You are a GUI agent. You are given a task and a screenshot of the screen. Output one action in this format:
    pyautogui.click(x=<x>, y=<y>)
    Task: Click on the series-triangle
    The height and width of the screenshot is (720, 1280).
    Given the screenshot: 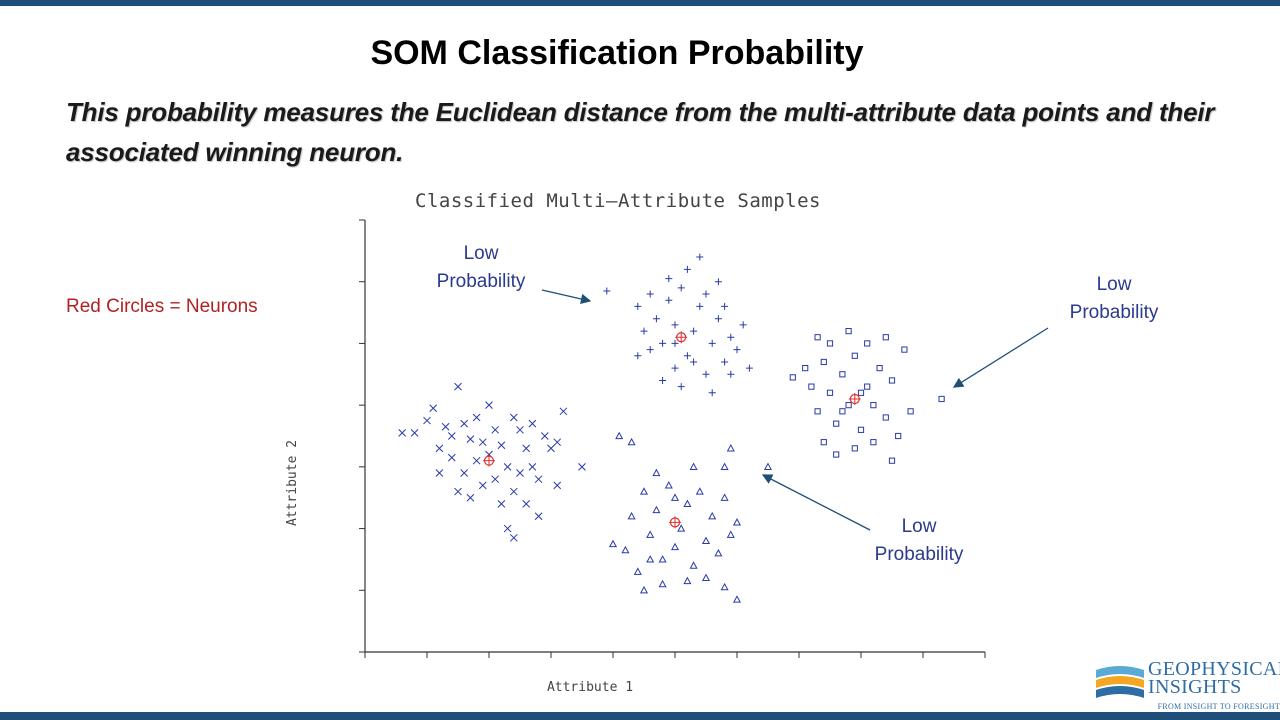 What is the action you would take?
    pyautogui.click(x=690, y=517)
    